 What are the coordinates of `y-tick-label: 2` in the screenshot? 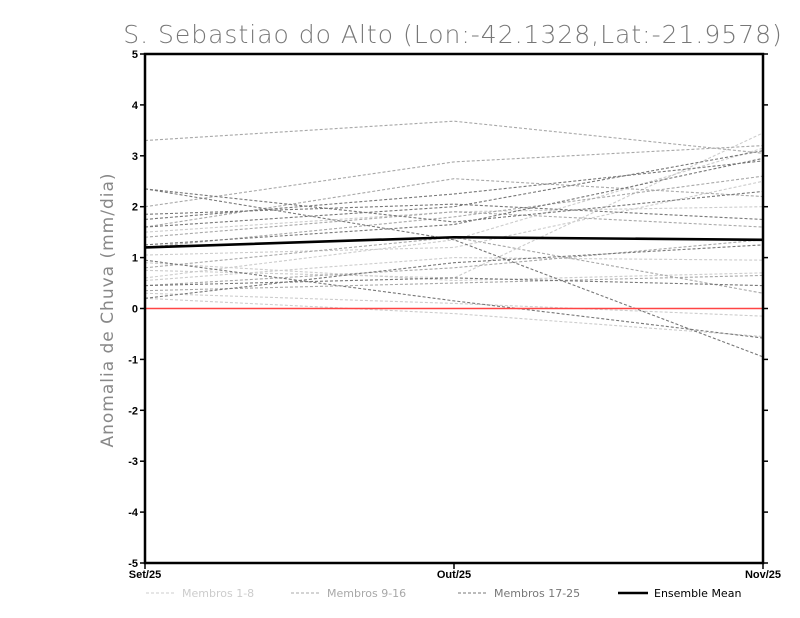 It's located at (135, 208).